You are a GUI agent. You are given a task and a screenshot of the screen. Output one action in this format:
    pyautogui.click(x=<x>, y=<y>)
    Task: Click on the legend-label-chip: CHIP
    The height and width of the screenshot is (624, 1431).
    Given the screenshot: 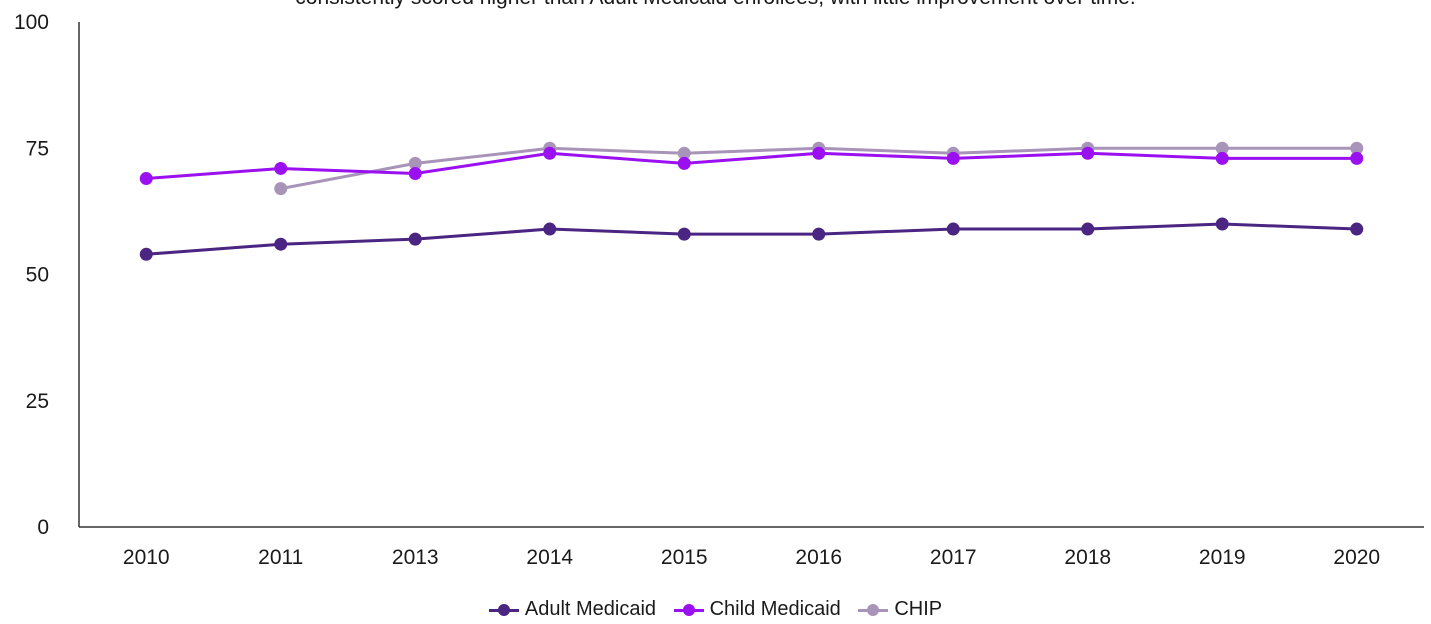 What is the action you would take?
    pyautogui.click(x=918, y=609)
    